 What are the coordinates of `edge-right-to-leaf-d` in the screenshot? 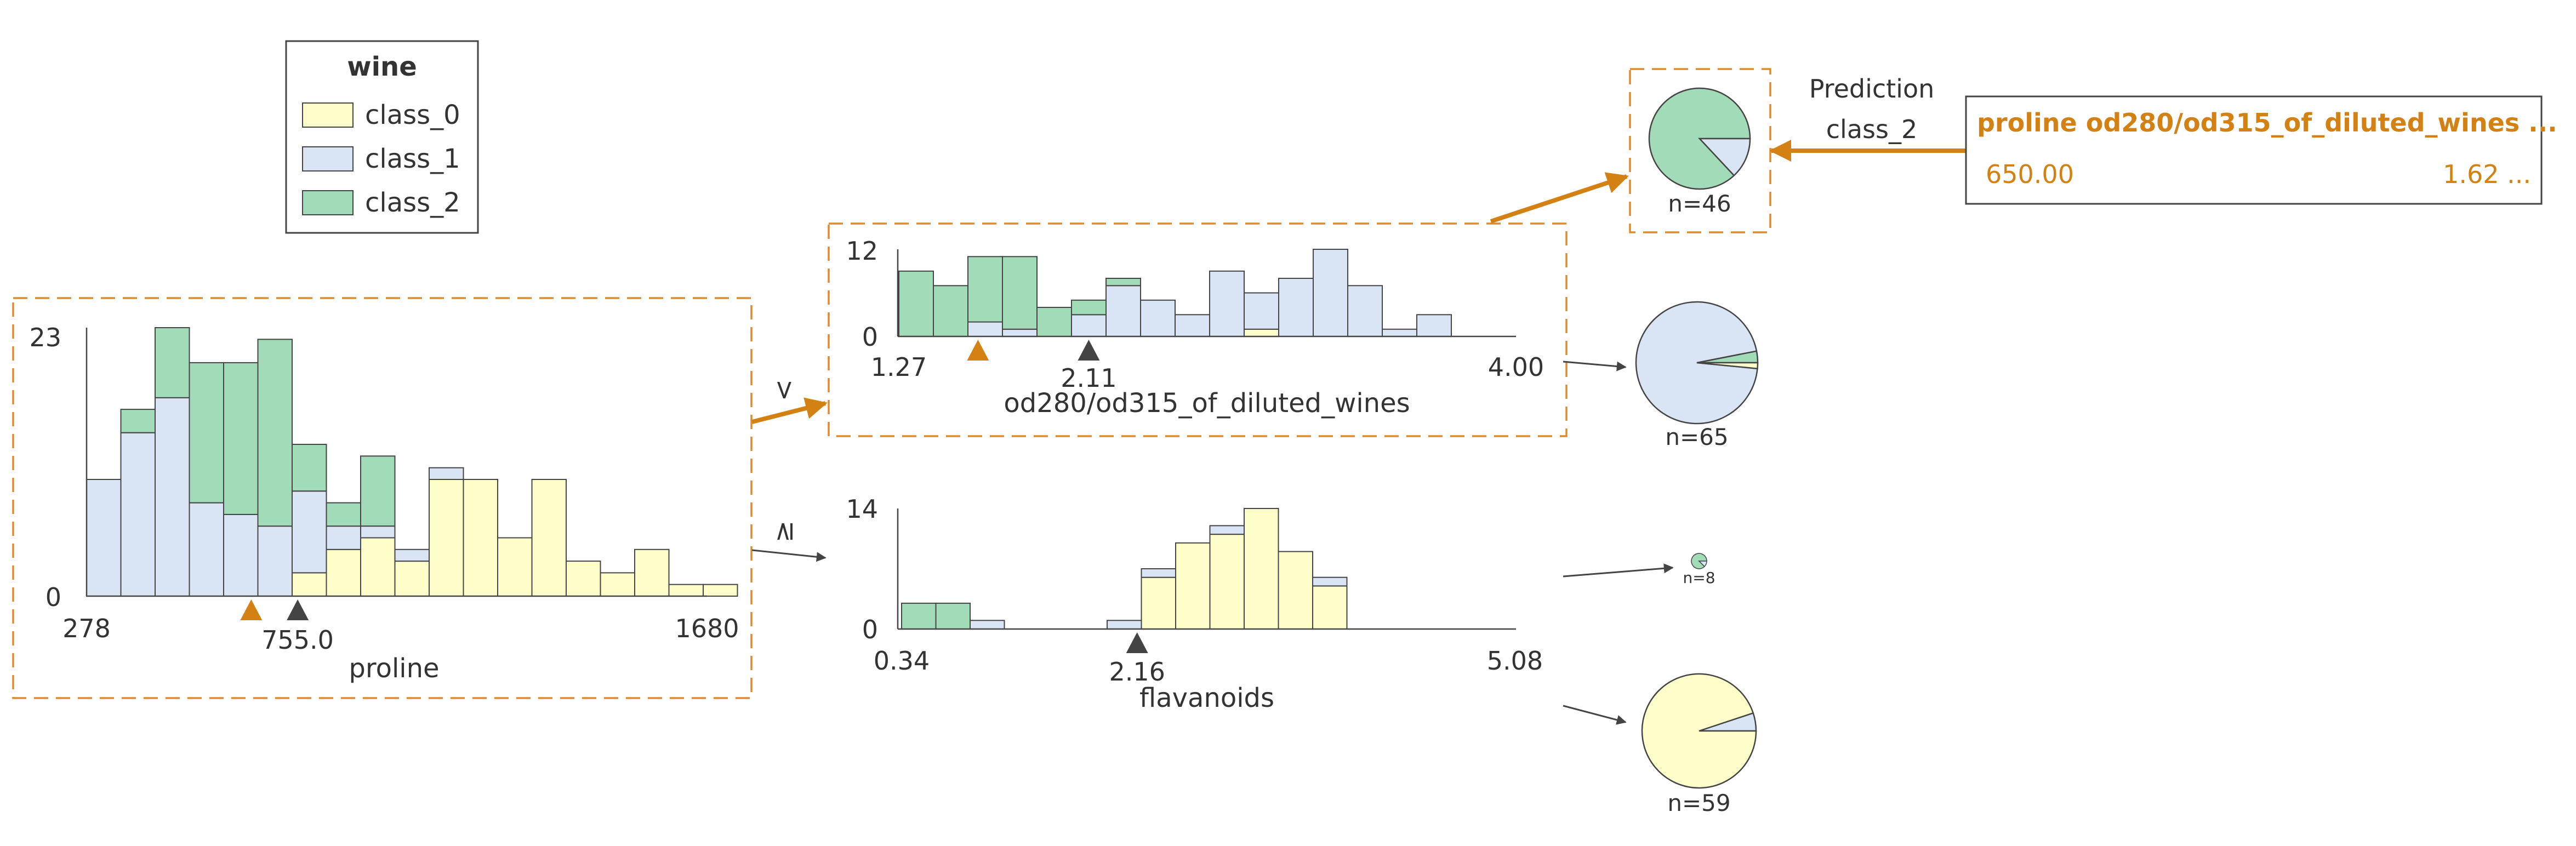 It's located at (1595, 715).